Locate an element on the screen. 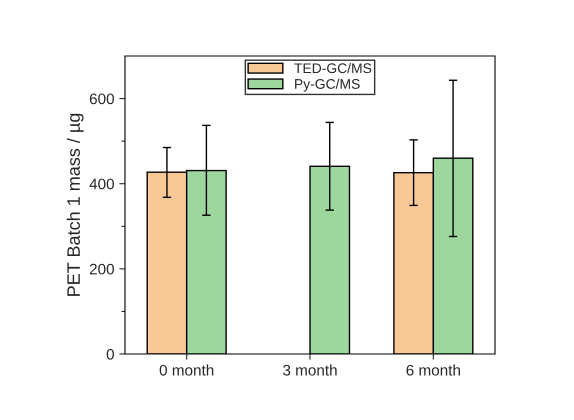 This screenshot has width=574, height=420. y-tick-label: 200 is located at coordinates (102, 269).